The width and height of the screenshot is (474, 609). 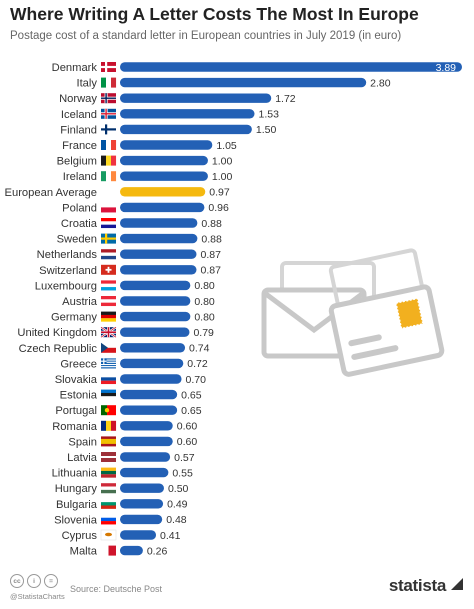 What do you see at coordinates (446, 68) in the screenshot?
I see `value-label: 3.89` at bounding box center [446, 68].